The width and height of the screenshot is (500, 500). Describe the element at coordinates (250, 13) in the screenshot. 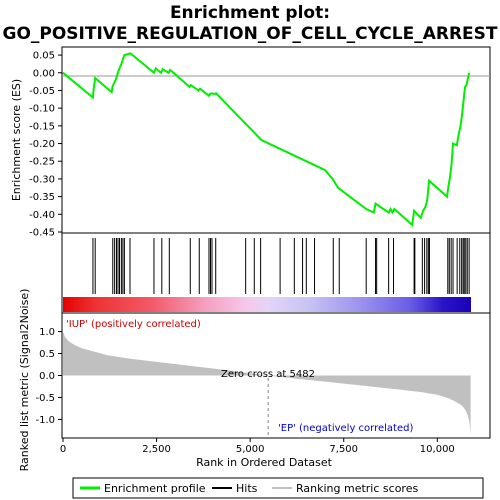

I see `chart-title-line1: Enrichment plot:` at that location.